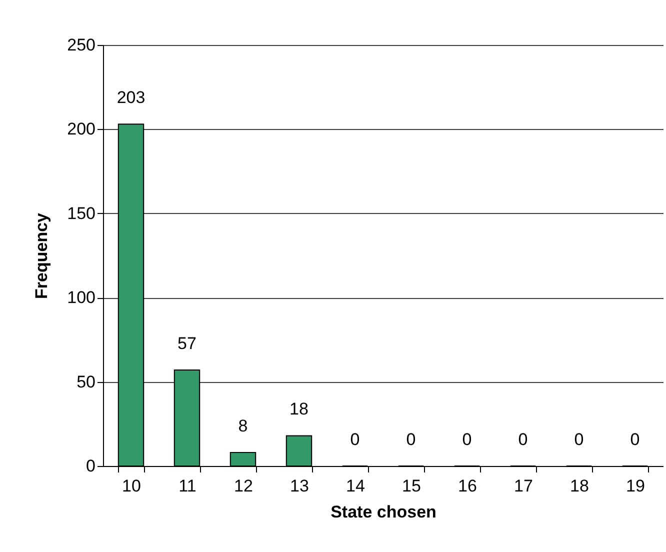  What do you see at coordinates (81, 213) in the screenshot?
I see `y-tick-label: 150` at bounding box center [81, 213].